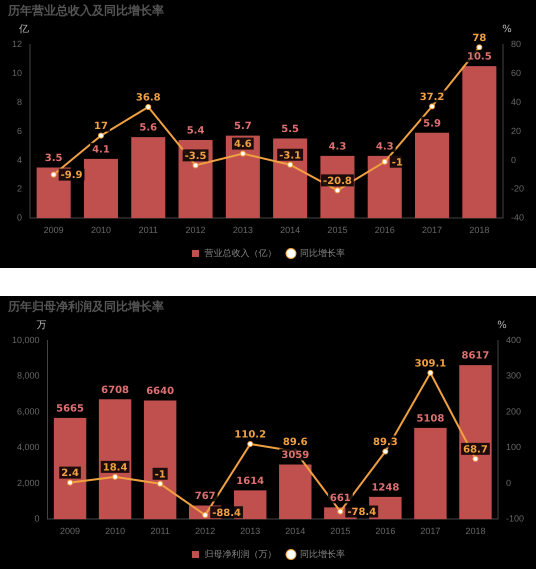 The width and height of the screenshot is (536, 569). Describe the element at coordinates (361, 512) in the screenshot. I see `data-label: -78.4` at that location.